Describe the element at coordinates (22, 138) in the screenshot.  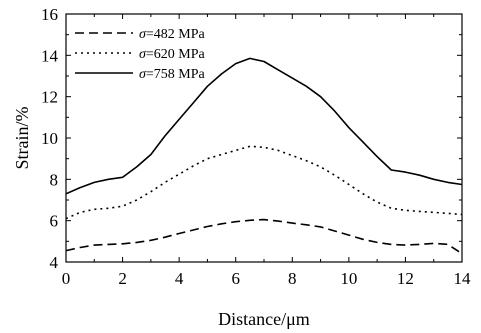
I see `y-axis-title: Strain/%` at that location.